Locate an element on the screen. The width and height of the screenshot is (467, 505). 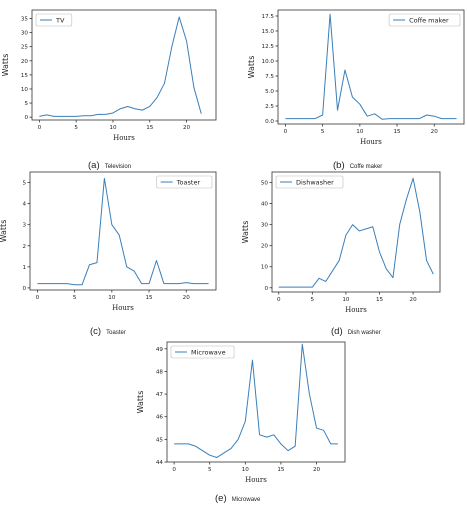
y-tick-label: 4 is located at coordinates (24, 205).